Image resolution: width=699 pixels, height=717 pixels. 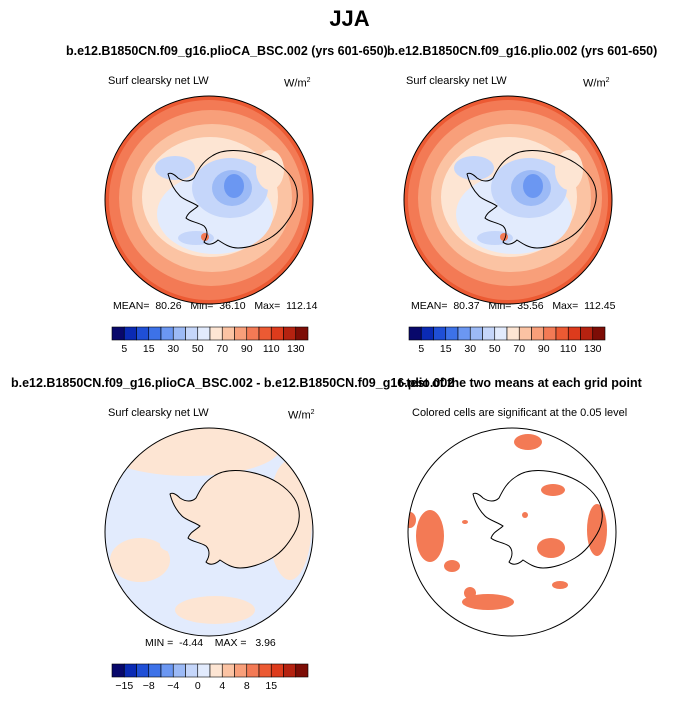 What do you see at coordinates (247, 686) in the screenshot?
I see `colorbar-tick-label: 8` at bounding box center [247, 686].